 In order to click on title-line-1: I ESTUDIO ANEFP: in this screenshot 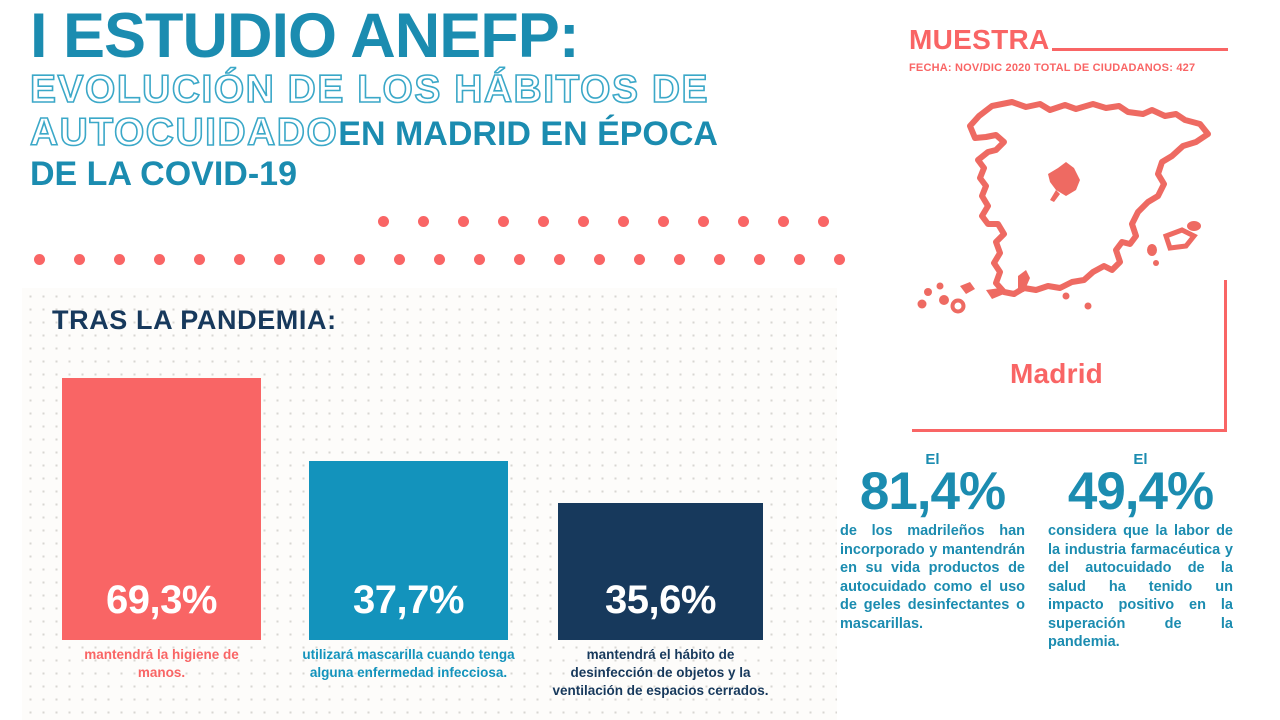, I will do `click(305, 36)`.